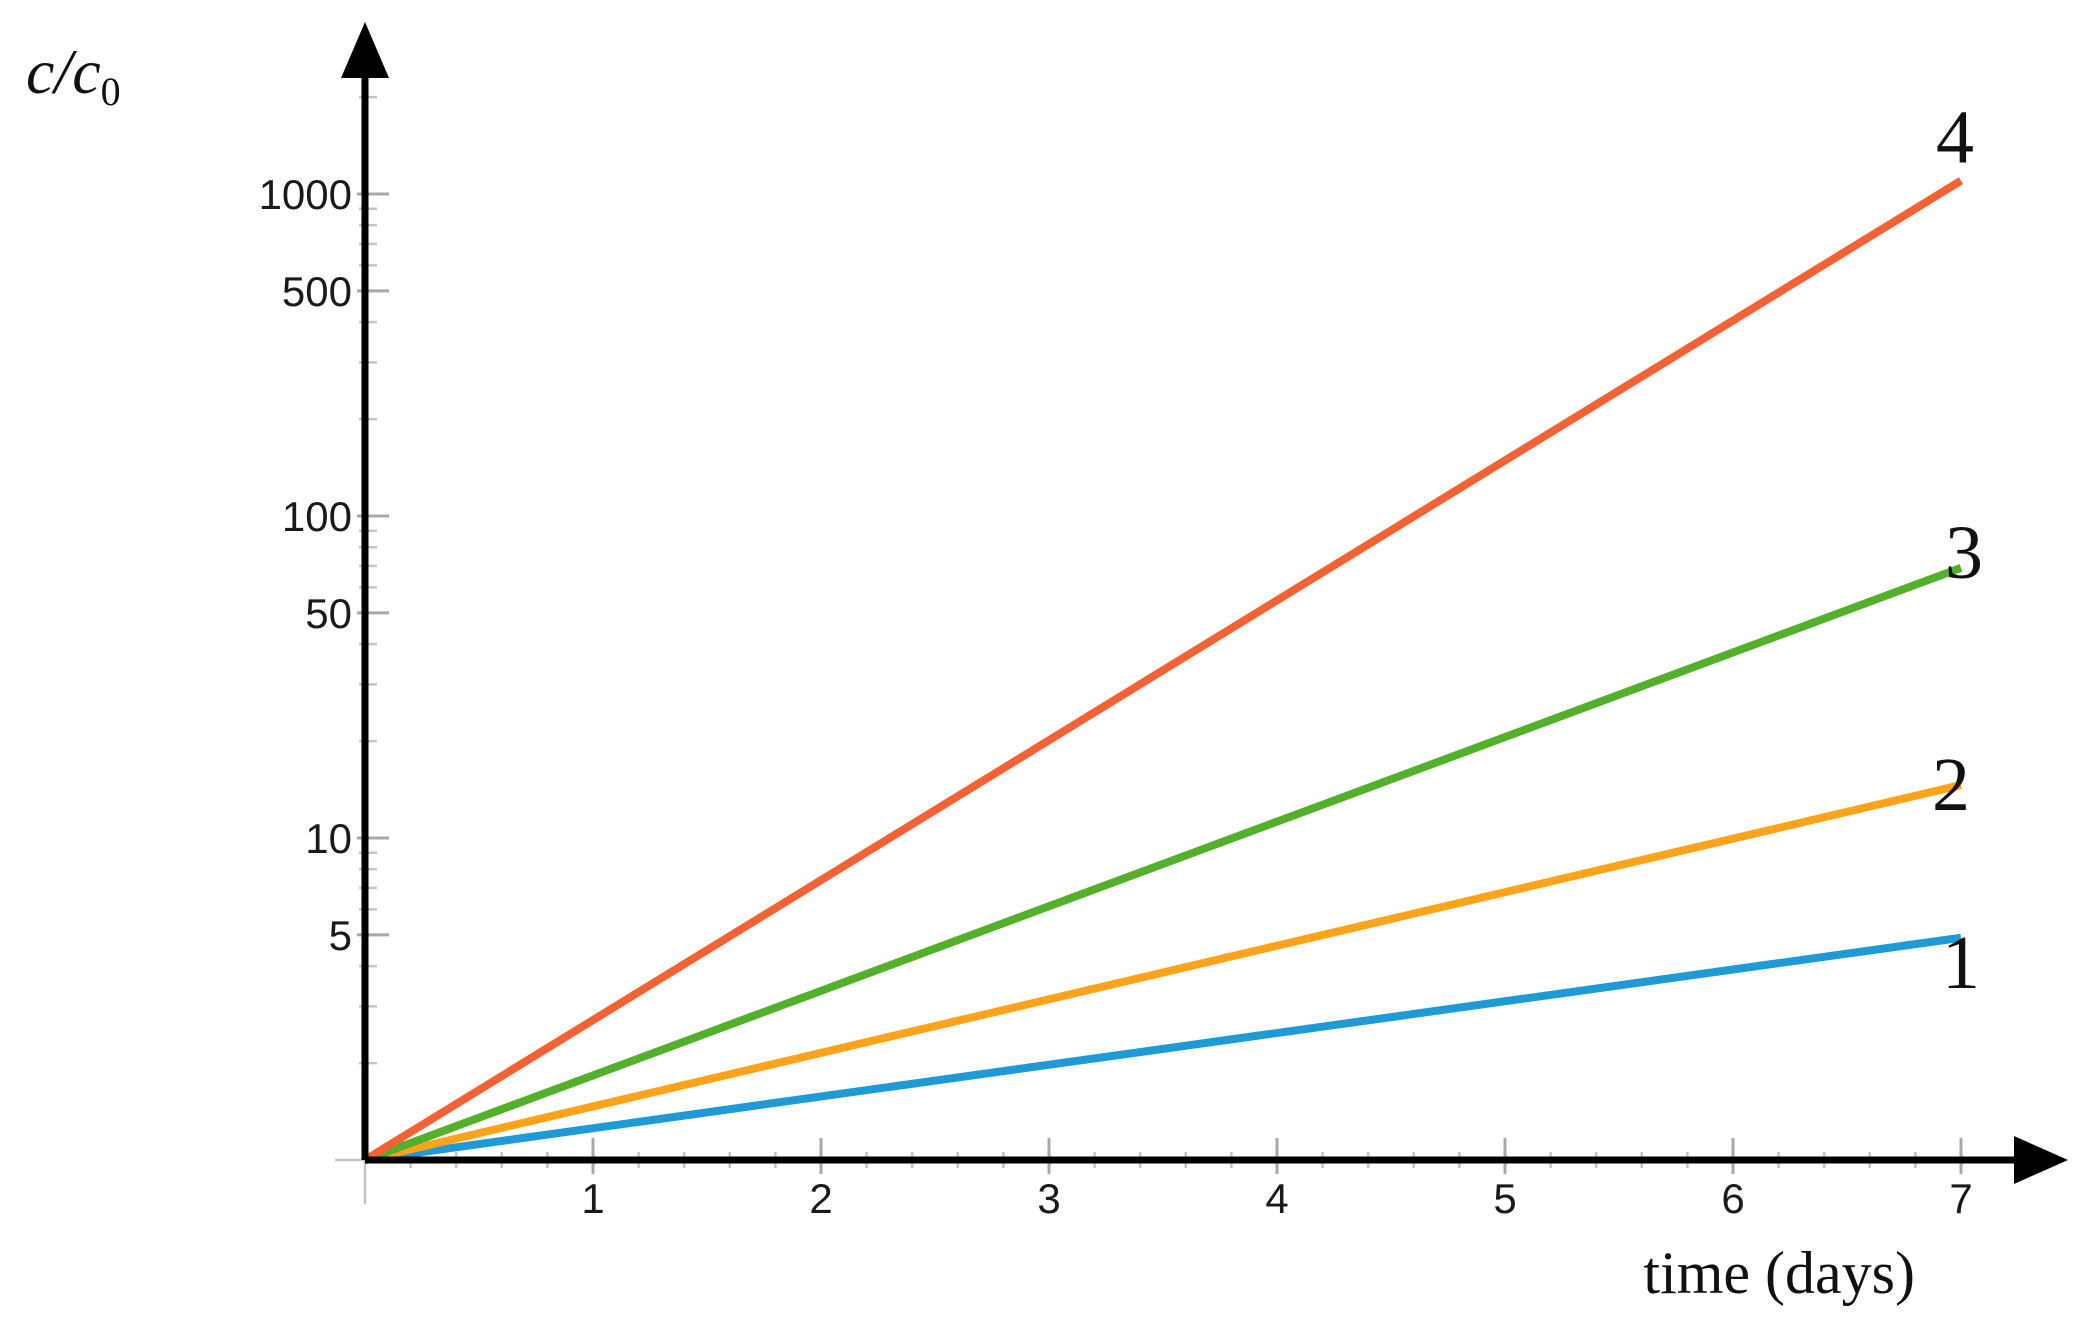 The image size is (2084, 1331). What do you see at coordinates (592, 1198) in the screenshot?
I see `x-tick-label: 1` at bounding box center [592, 1198].